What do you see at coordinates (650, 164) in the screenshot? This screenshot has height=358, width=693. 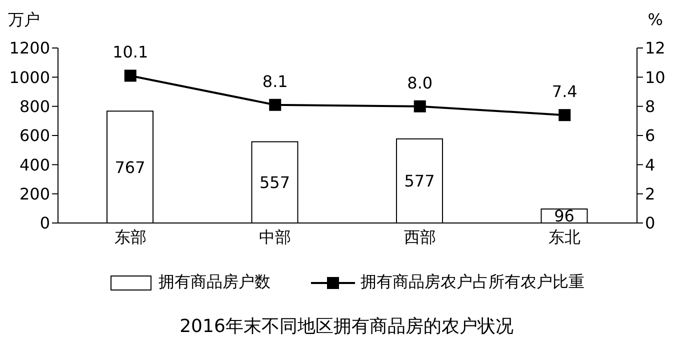 I see `y2-tick-label: 4` at bounding box center [650, 164].